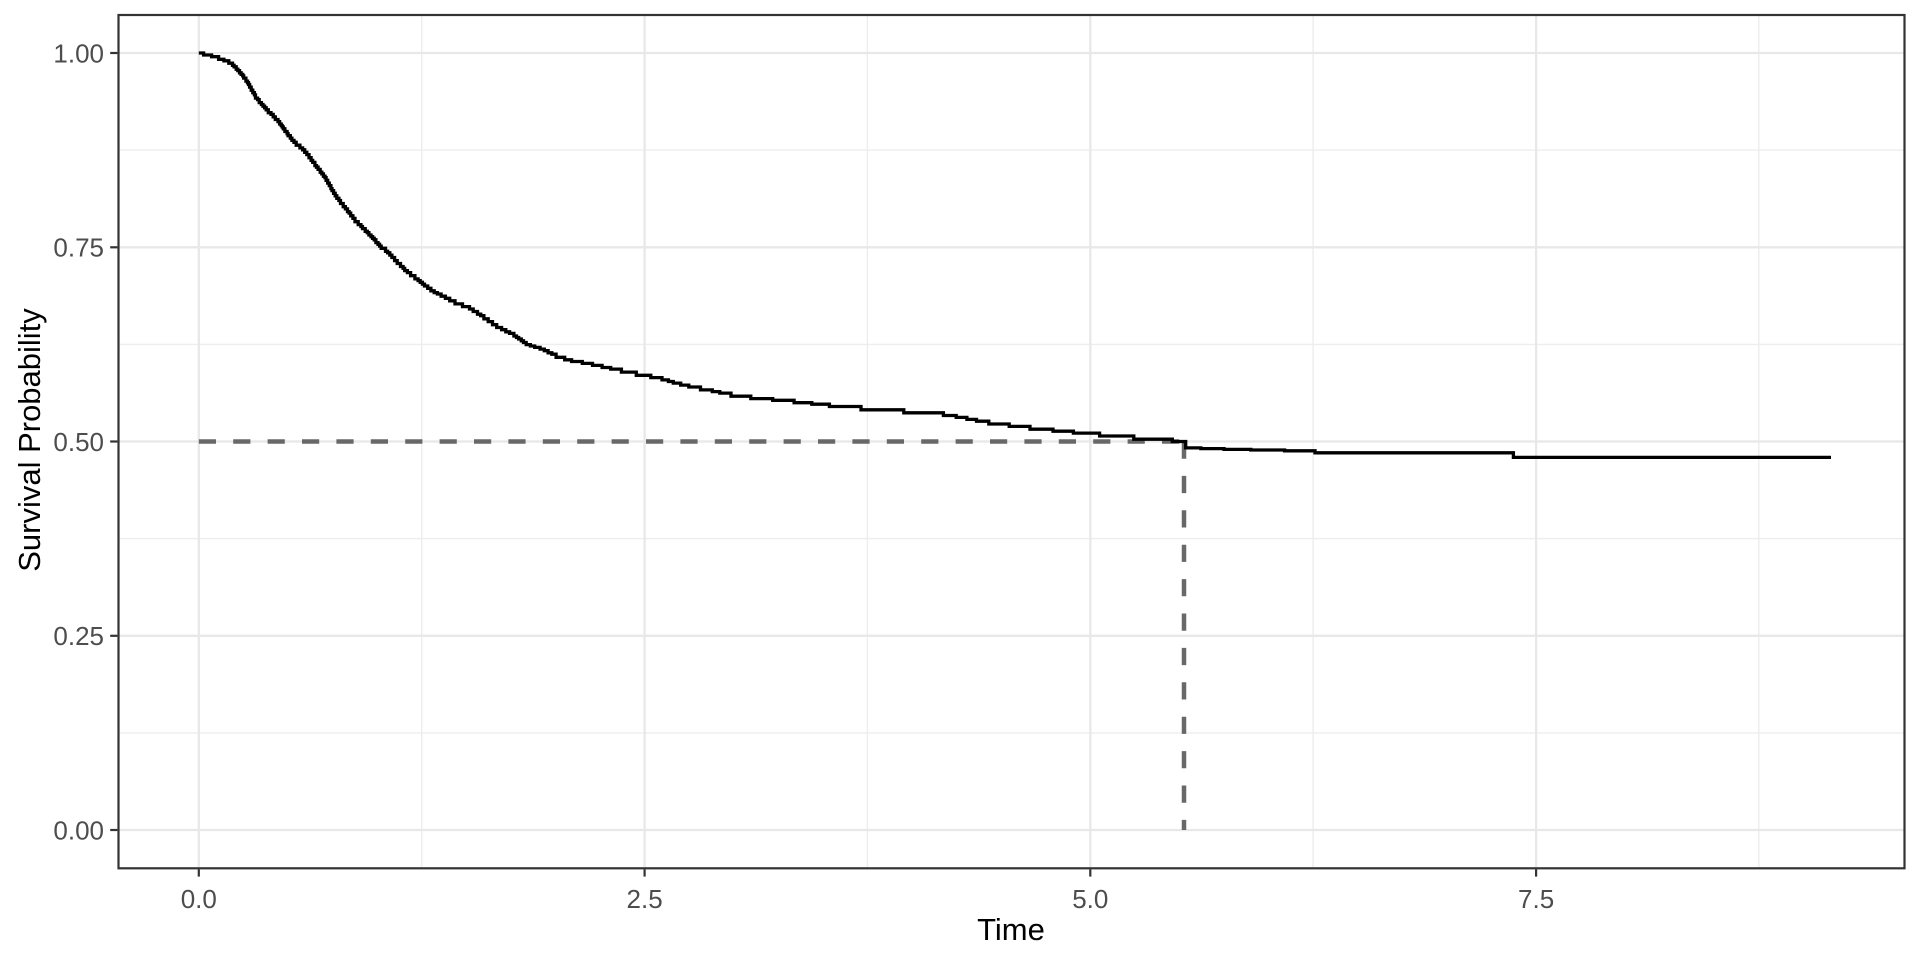  Describe the element at coordinates (1090, 899) in the screenshot. I see `svg-text: 5.0` at that location.